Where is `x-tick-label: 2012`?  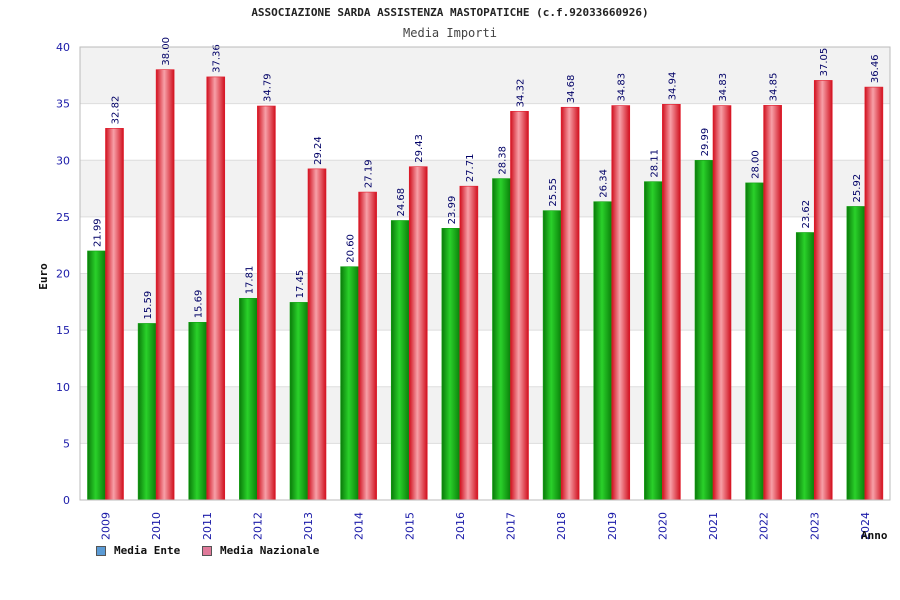 x-tick-label: 2012 is located at coordinates (257, 526).